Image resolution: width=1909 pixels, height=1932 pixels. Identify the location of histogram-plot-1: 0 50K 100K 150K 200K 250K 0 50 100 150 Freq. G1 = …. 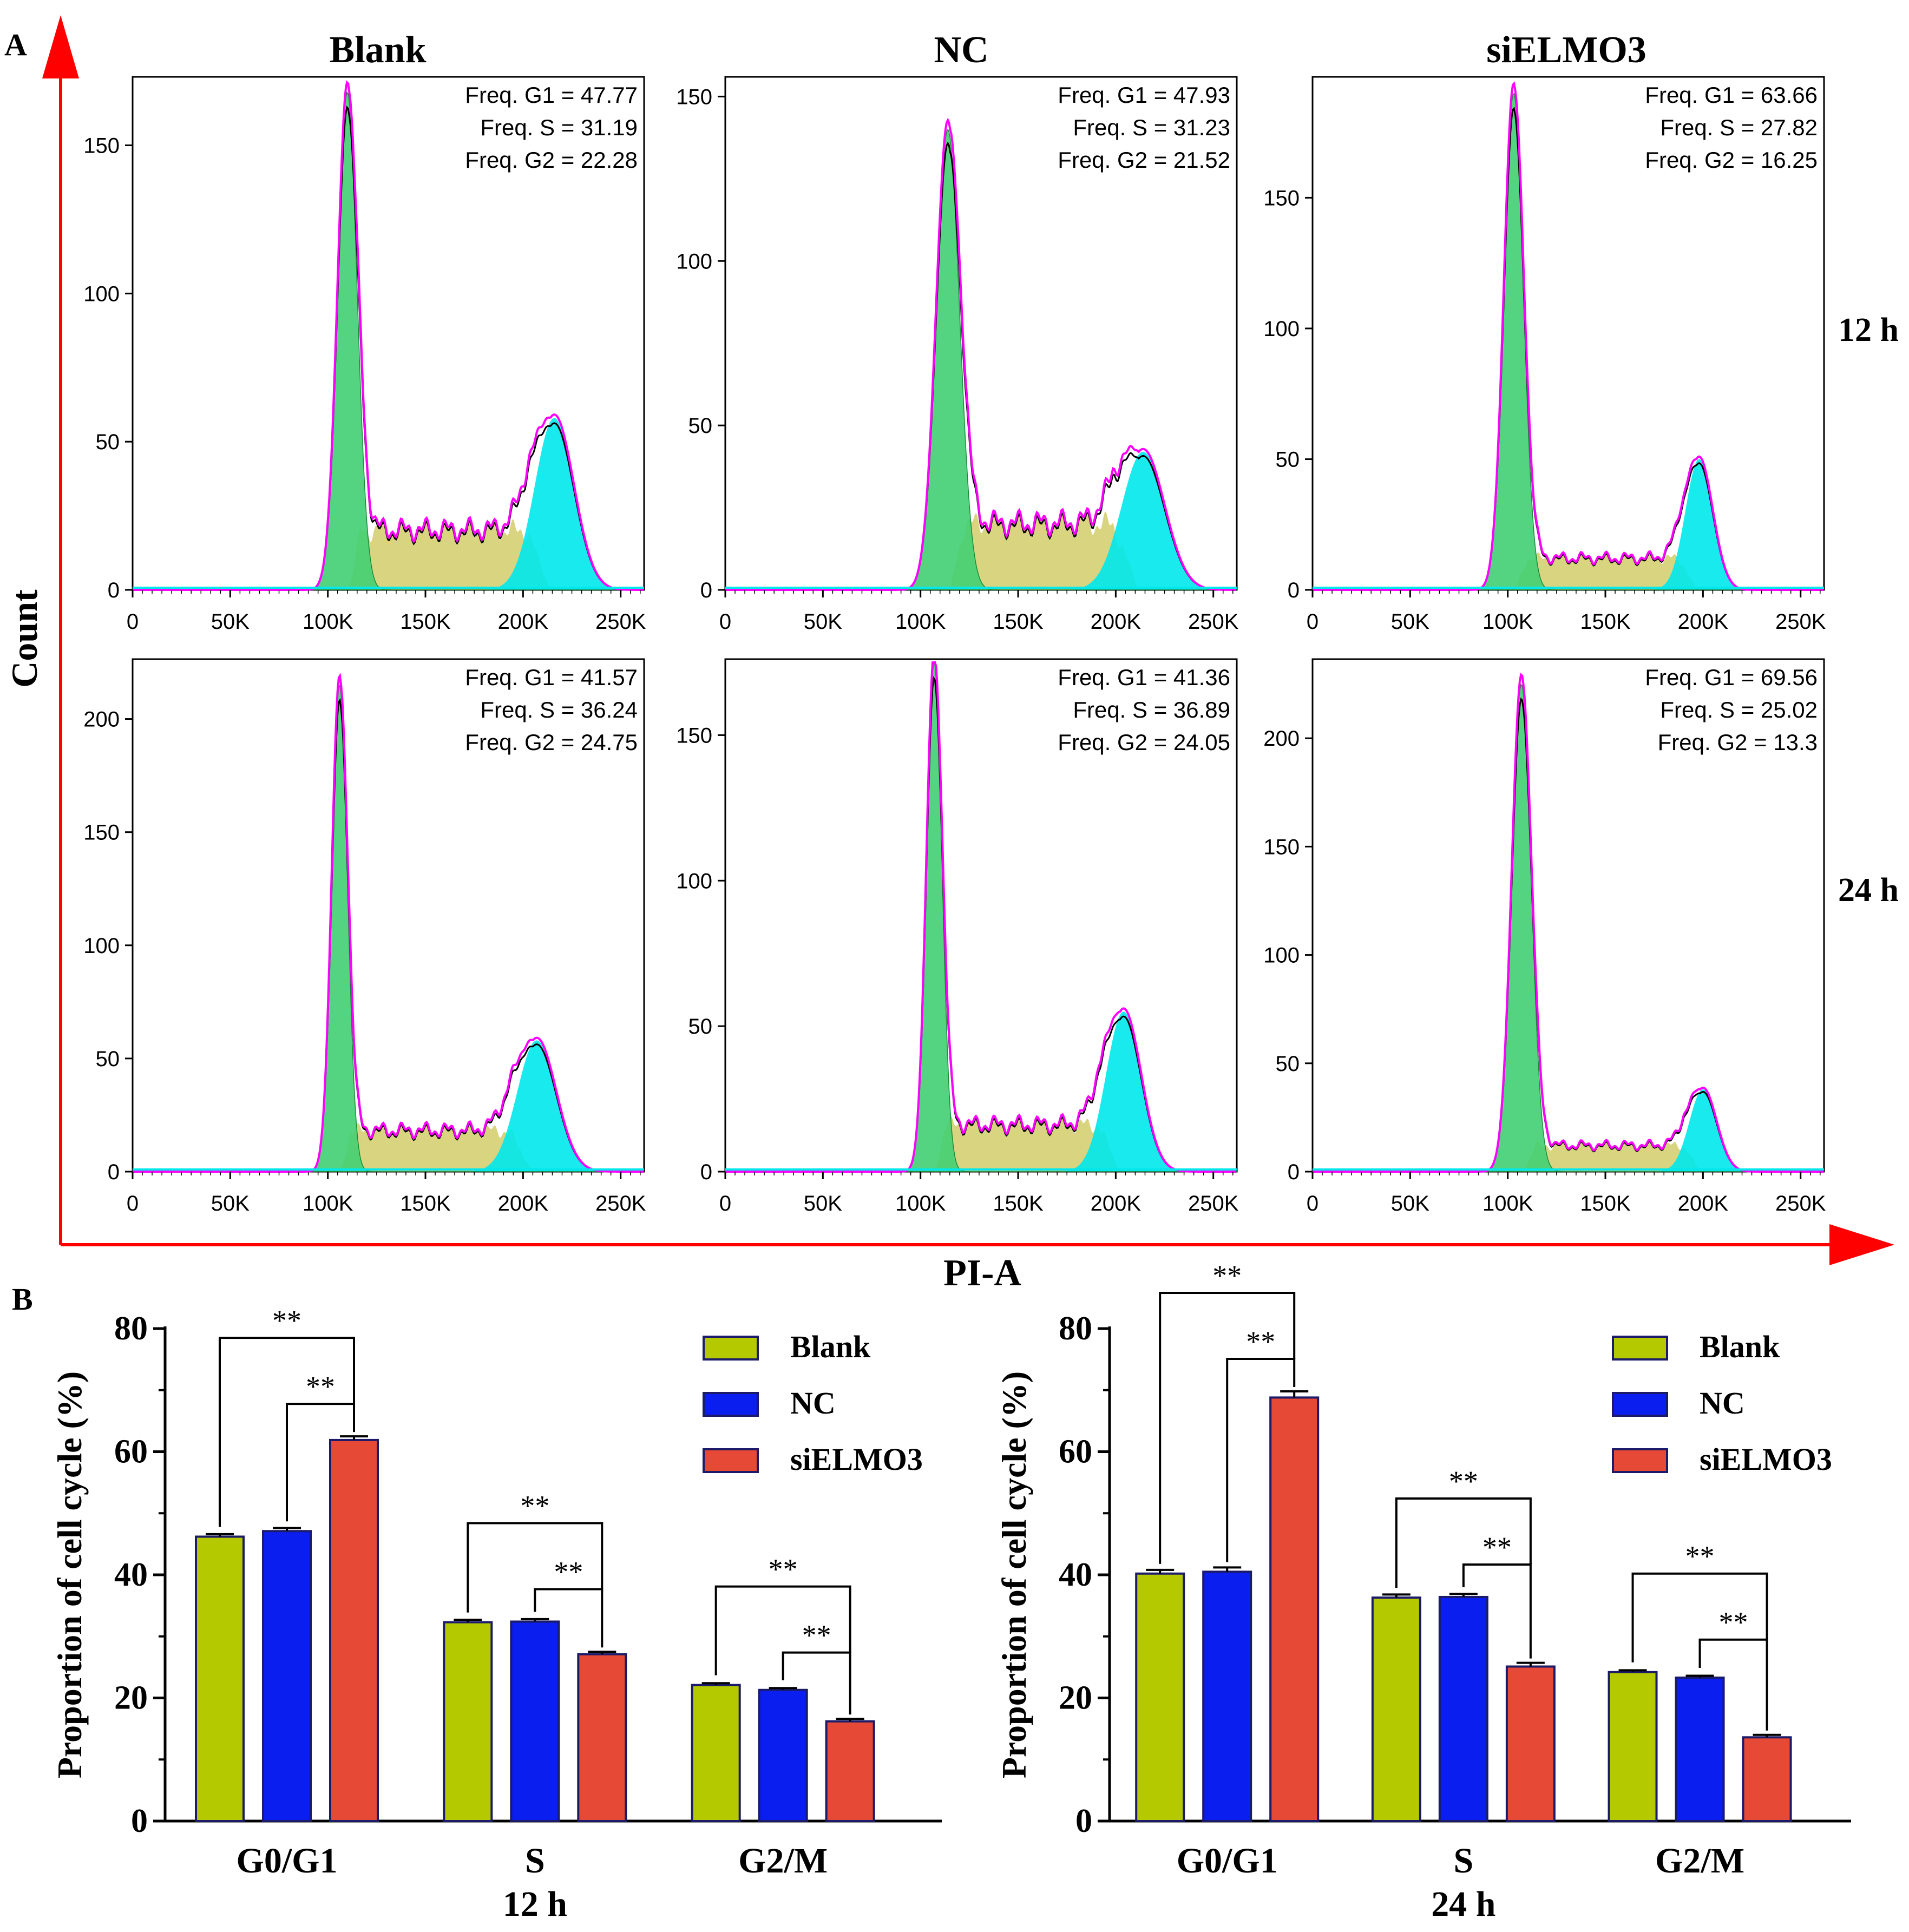
(958, 355).